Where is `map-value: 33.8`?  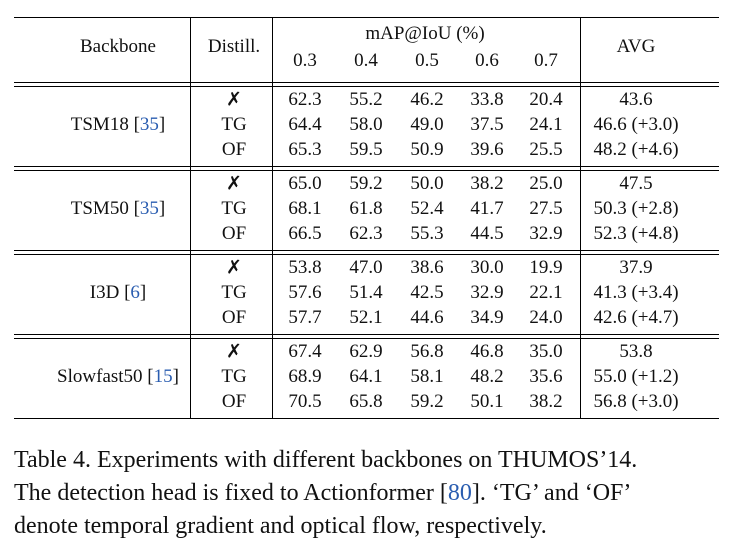 map-value: 33.8 is located at coordinates (487, 99).